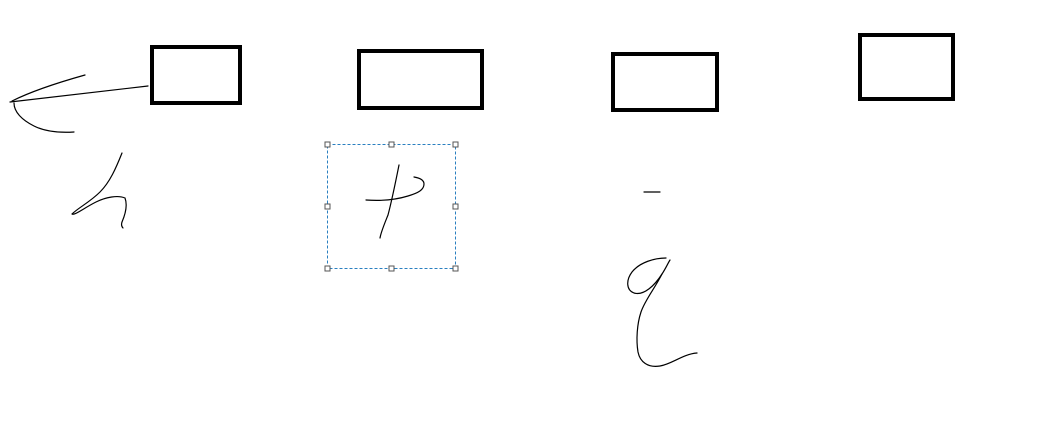 The image size is (1049, 447). I want to click on resize-handle-s, so click(391, 268).